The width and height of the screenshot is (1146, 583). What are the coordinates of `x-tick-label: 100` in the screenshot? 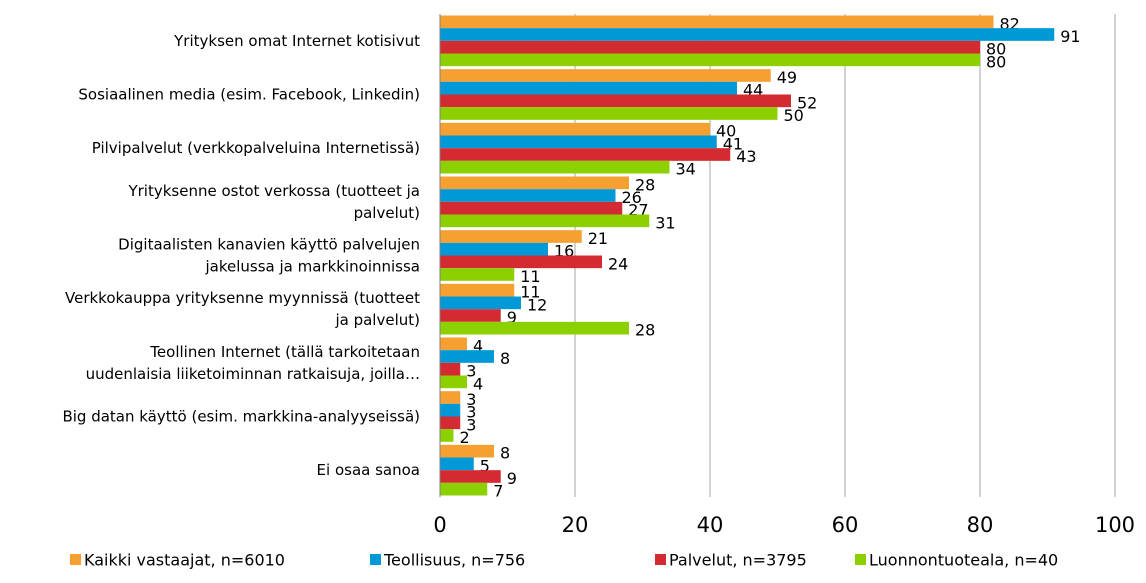 It's located at (1115, 525).